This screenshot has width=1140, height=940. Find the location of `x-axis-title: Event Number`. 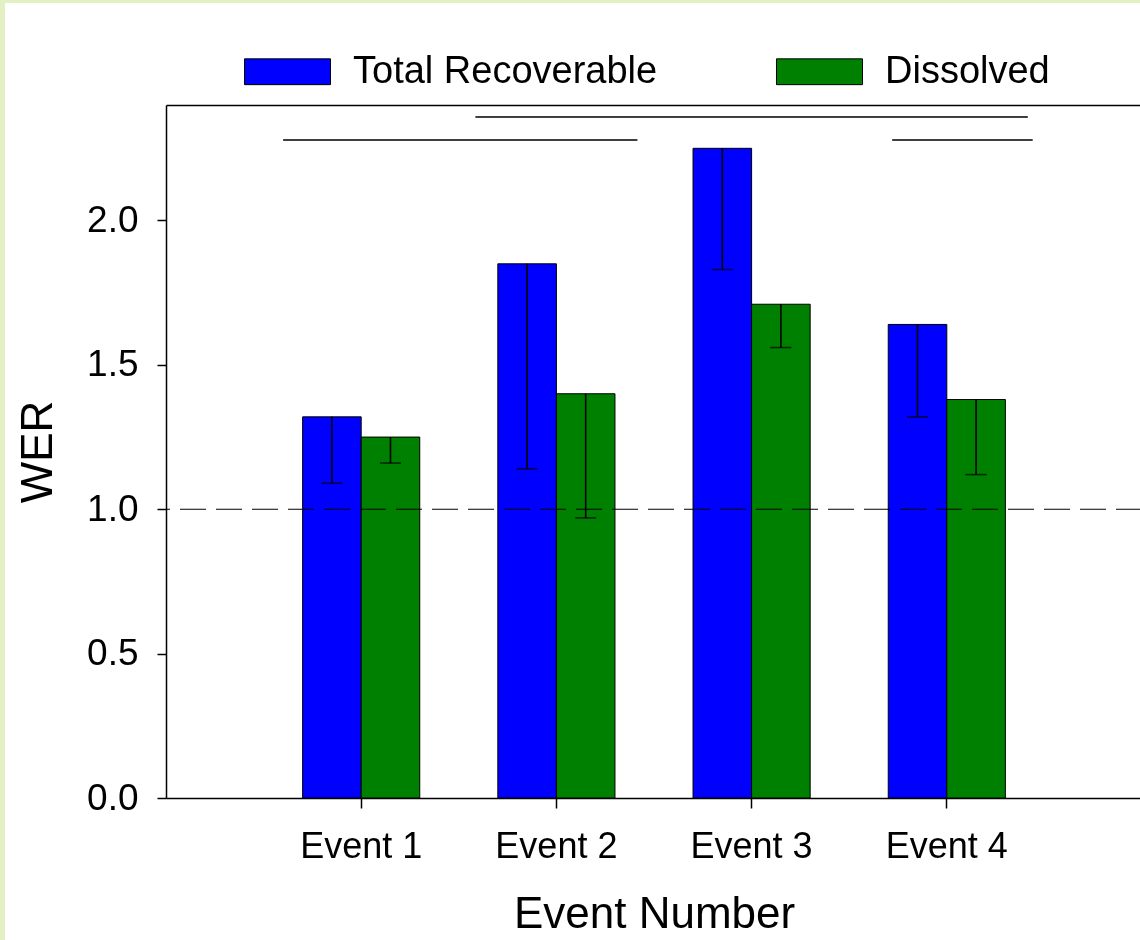

x-axis-title: Event Number is located at coordinates (654, 912).